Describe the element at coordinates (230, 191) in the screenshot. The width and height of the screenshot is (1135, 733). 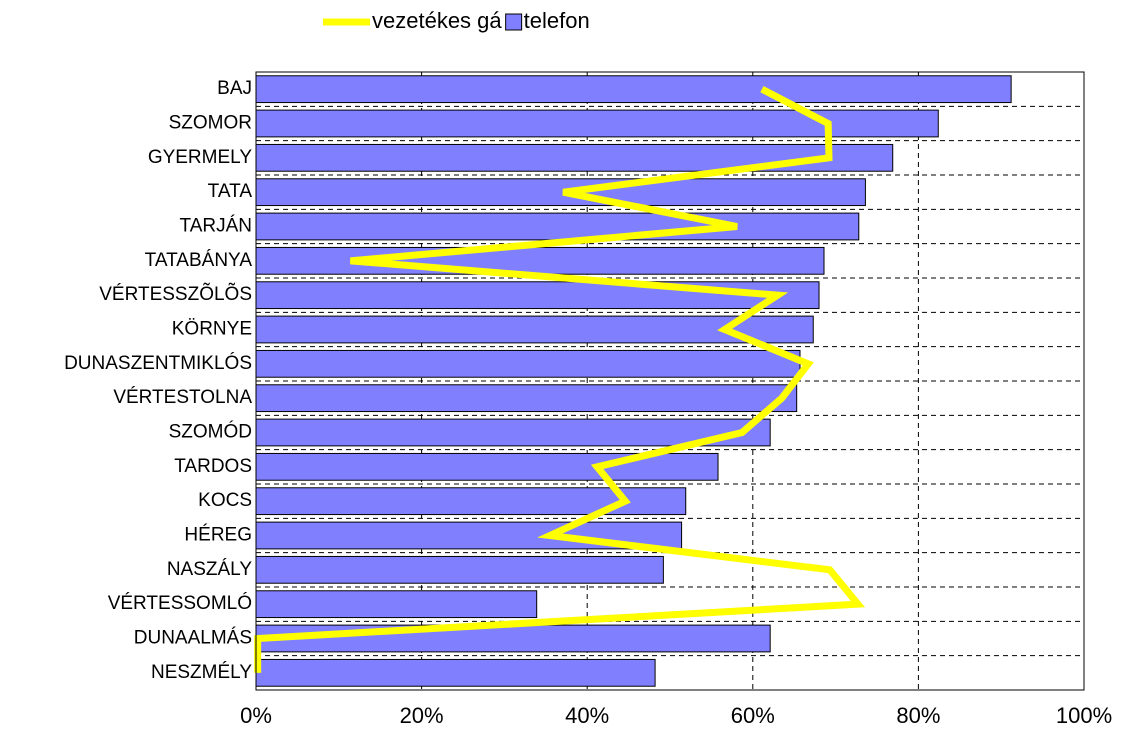
I see `y-tick-label: TATA` at that location.